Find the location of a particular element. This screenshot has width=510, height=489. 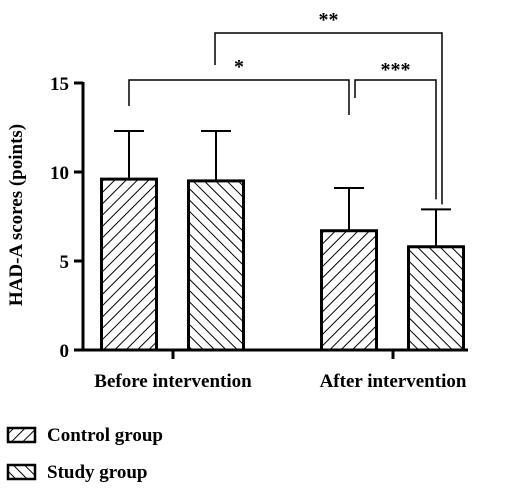

y-tick-label: 15 is located at coordinates (59, 84).